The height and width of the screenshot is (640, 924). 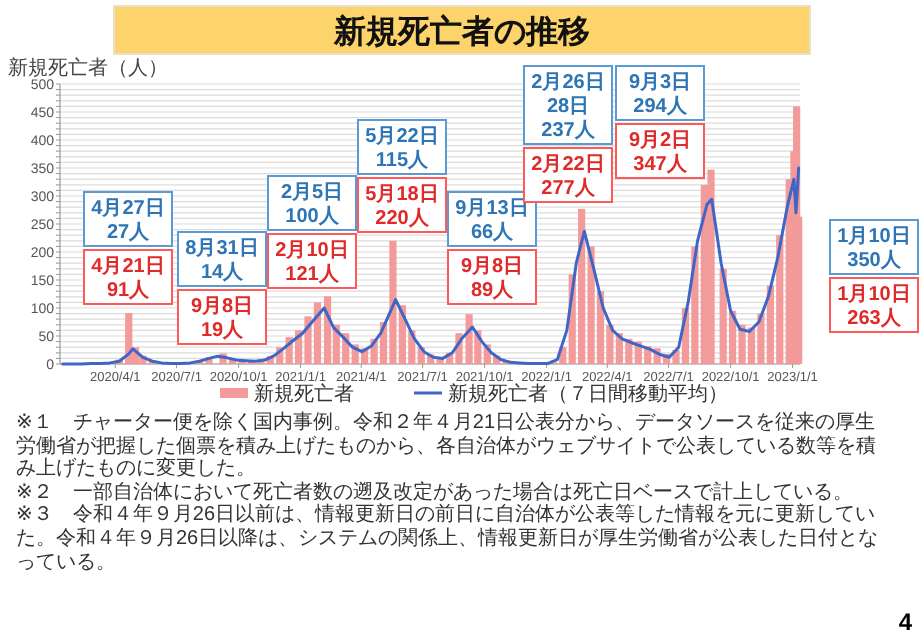 I want to click on text: 4, so click(x=905, y=622).